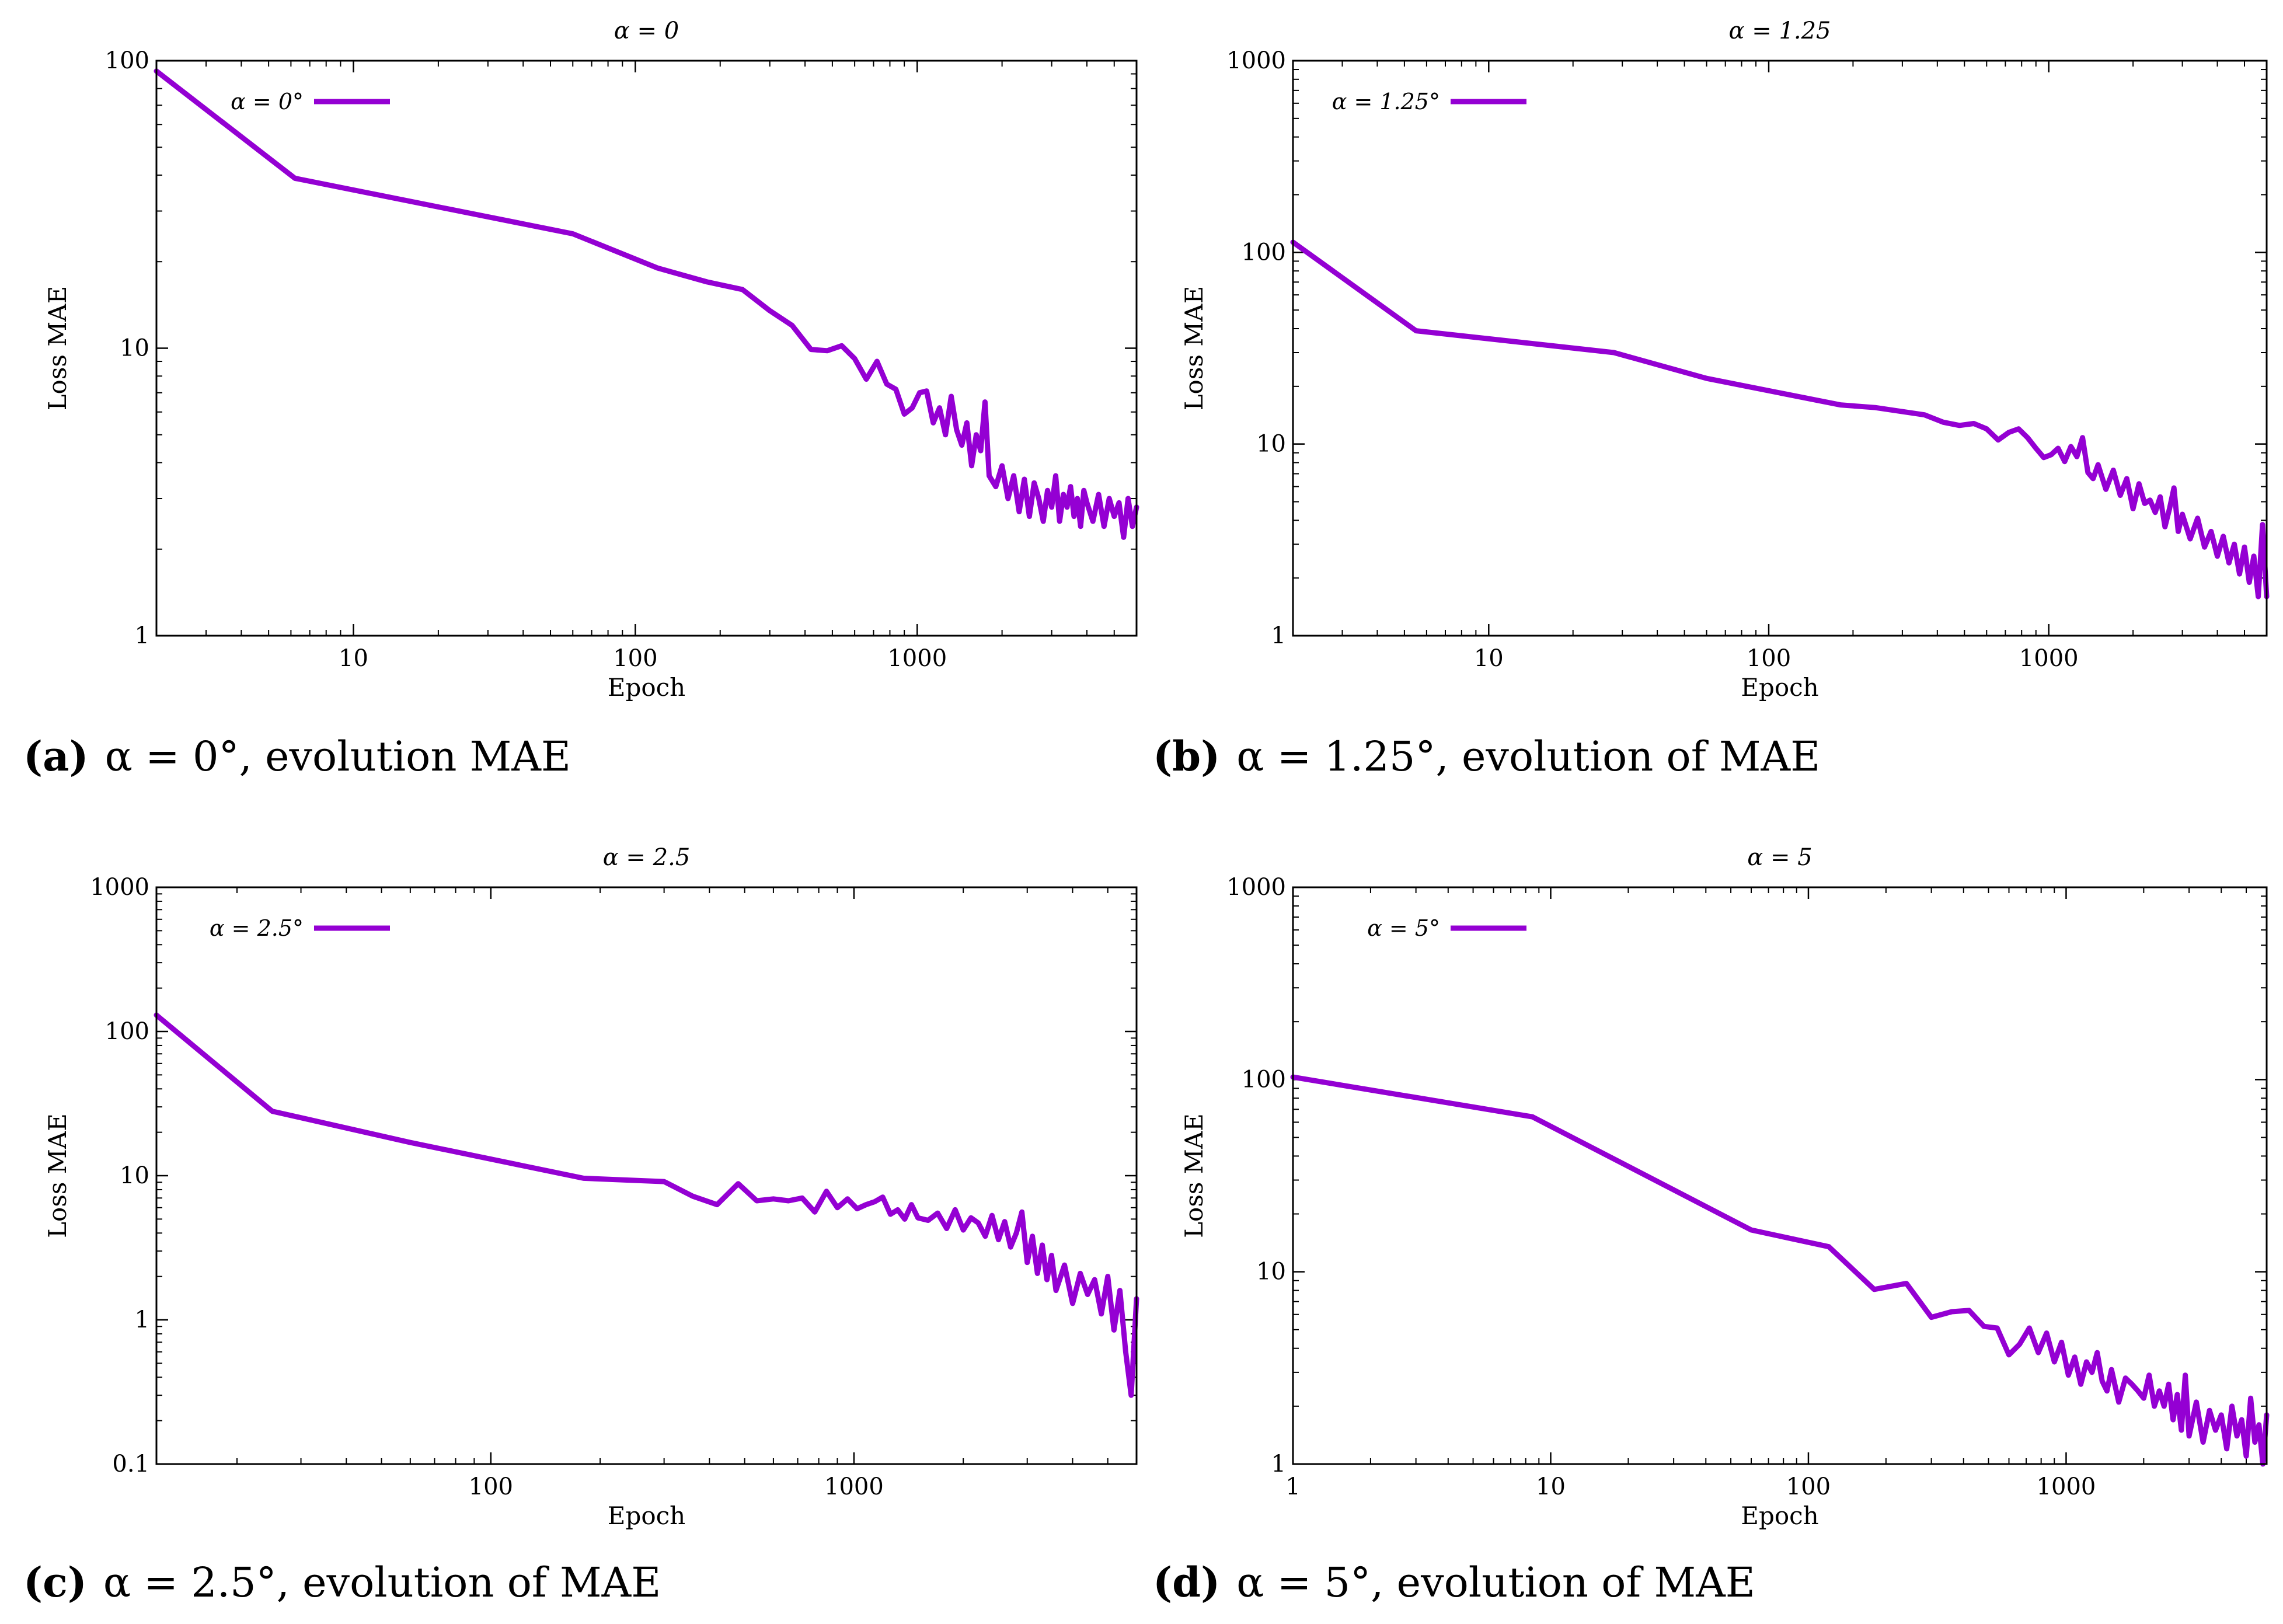  Describe the element at coordinates (267, 101) in the screenshot. I see `legend-label: α = 0°` at that location.